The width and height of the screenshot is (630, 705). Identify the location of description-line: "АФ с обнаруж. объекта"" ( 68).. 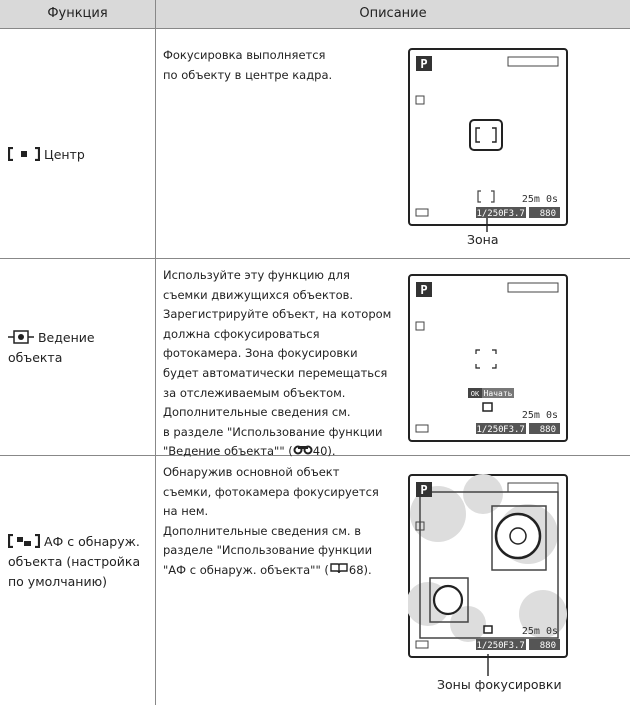
(271, 571).